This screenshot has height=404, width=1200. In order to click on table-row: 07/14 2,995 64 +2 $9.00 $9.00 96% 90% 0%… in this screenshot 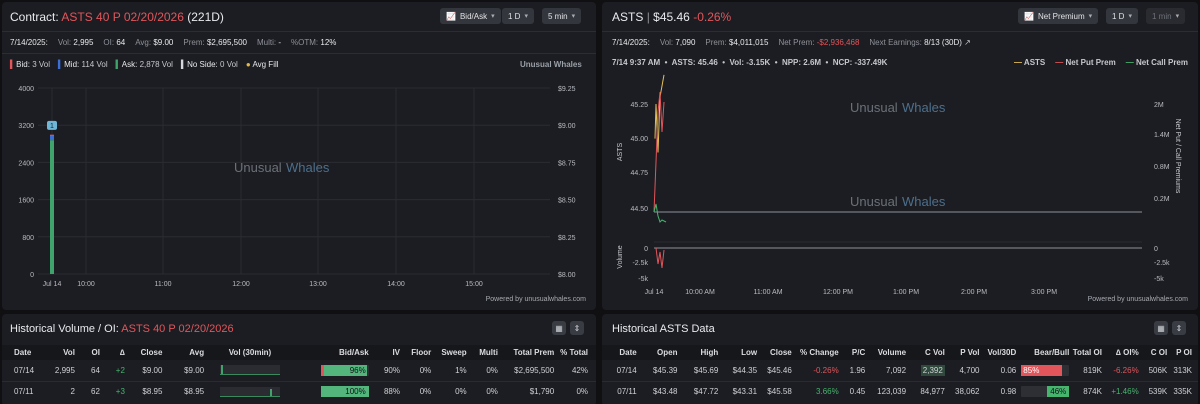, I will do `click(299, 370)`.